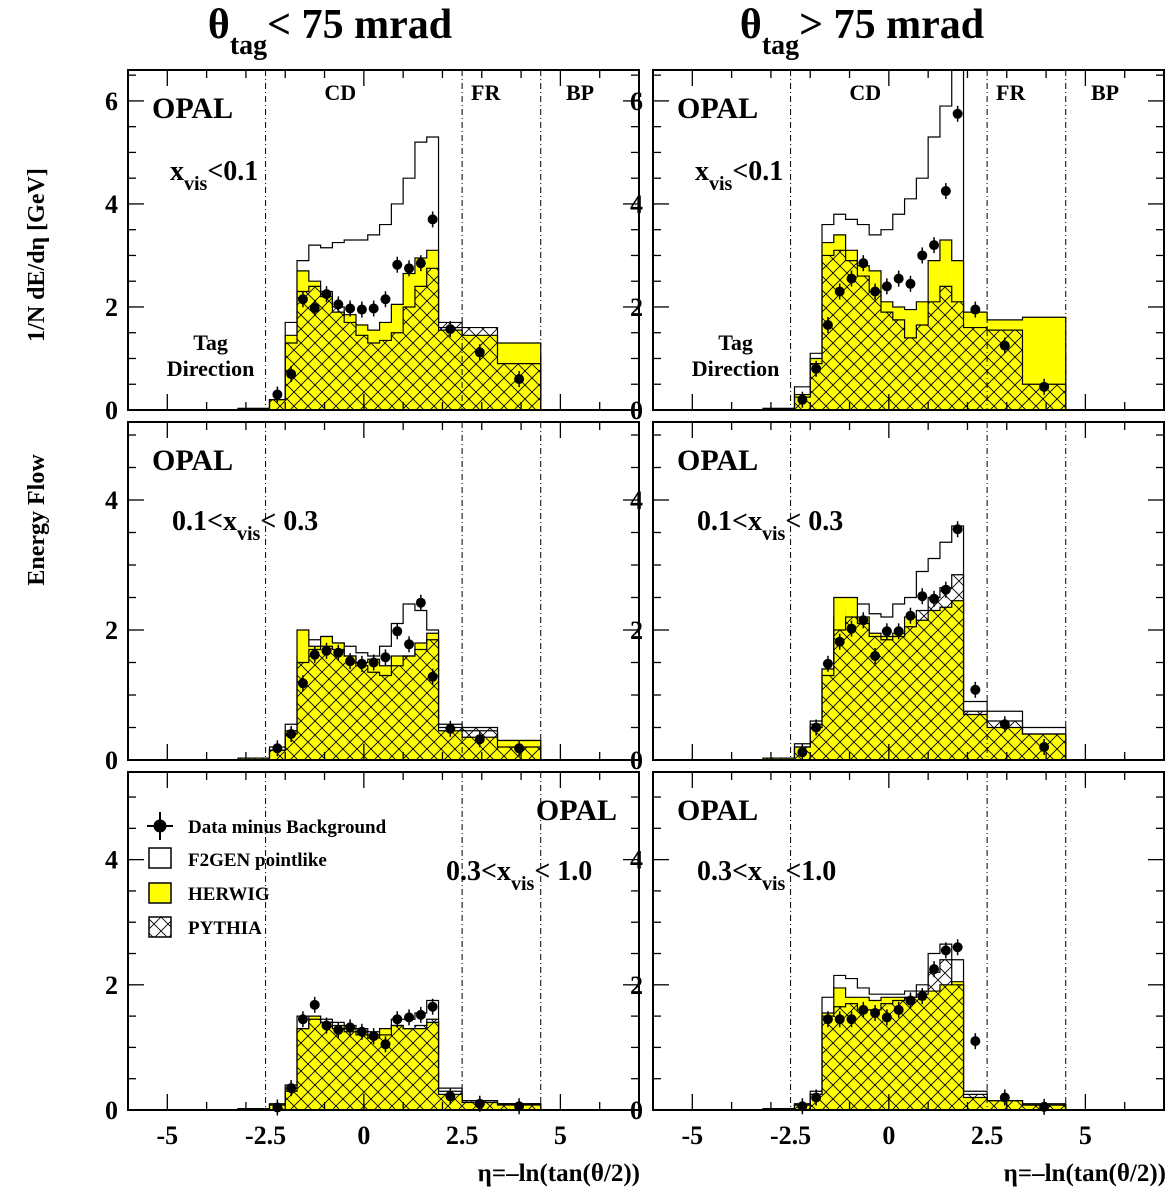 The height and width of the screenshot is (1190, 1171). Describe the element at coordinates (1085, 1173) in the screenshot. I see `x-axis-label-right: η=–ln(tan(θ/2))` at that location.